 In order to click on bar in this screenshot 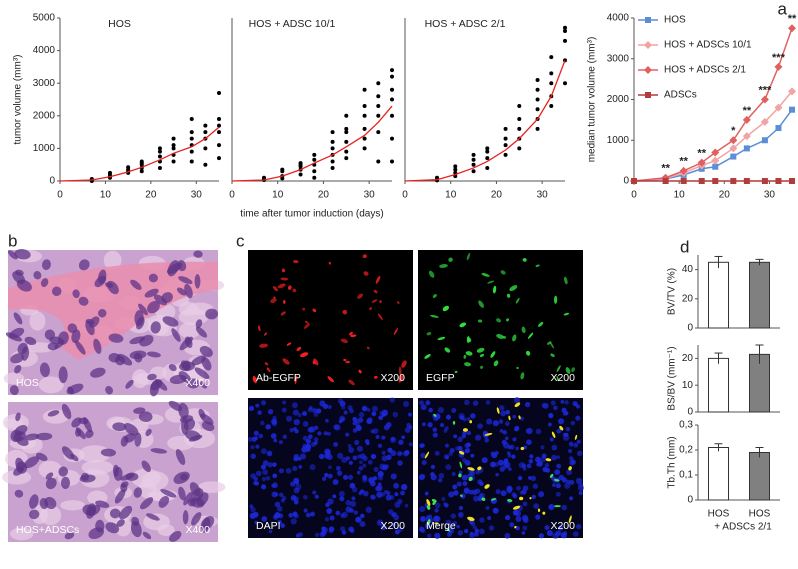, I will do `click(759, 295)`.